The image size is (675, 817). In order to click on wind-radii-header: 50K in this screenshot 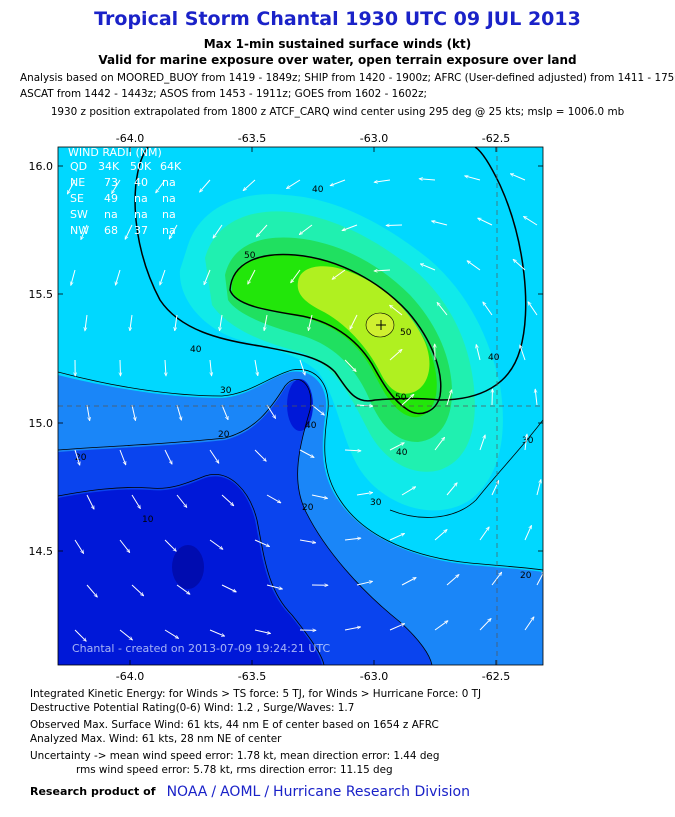, I will do `click(141, 166)`.